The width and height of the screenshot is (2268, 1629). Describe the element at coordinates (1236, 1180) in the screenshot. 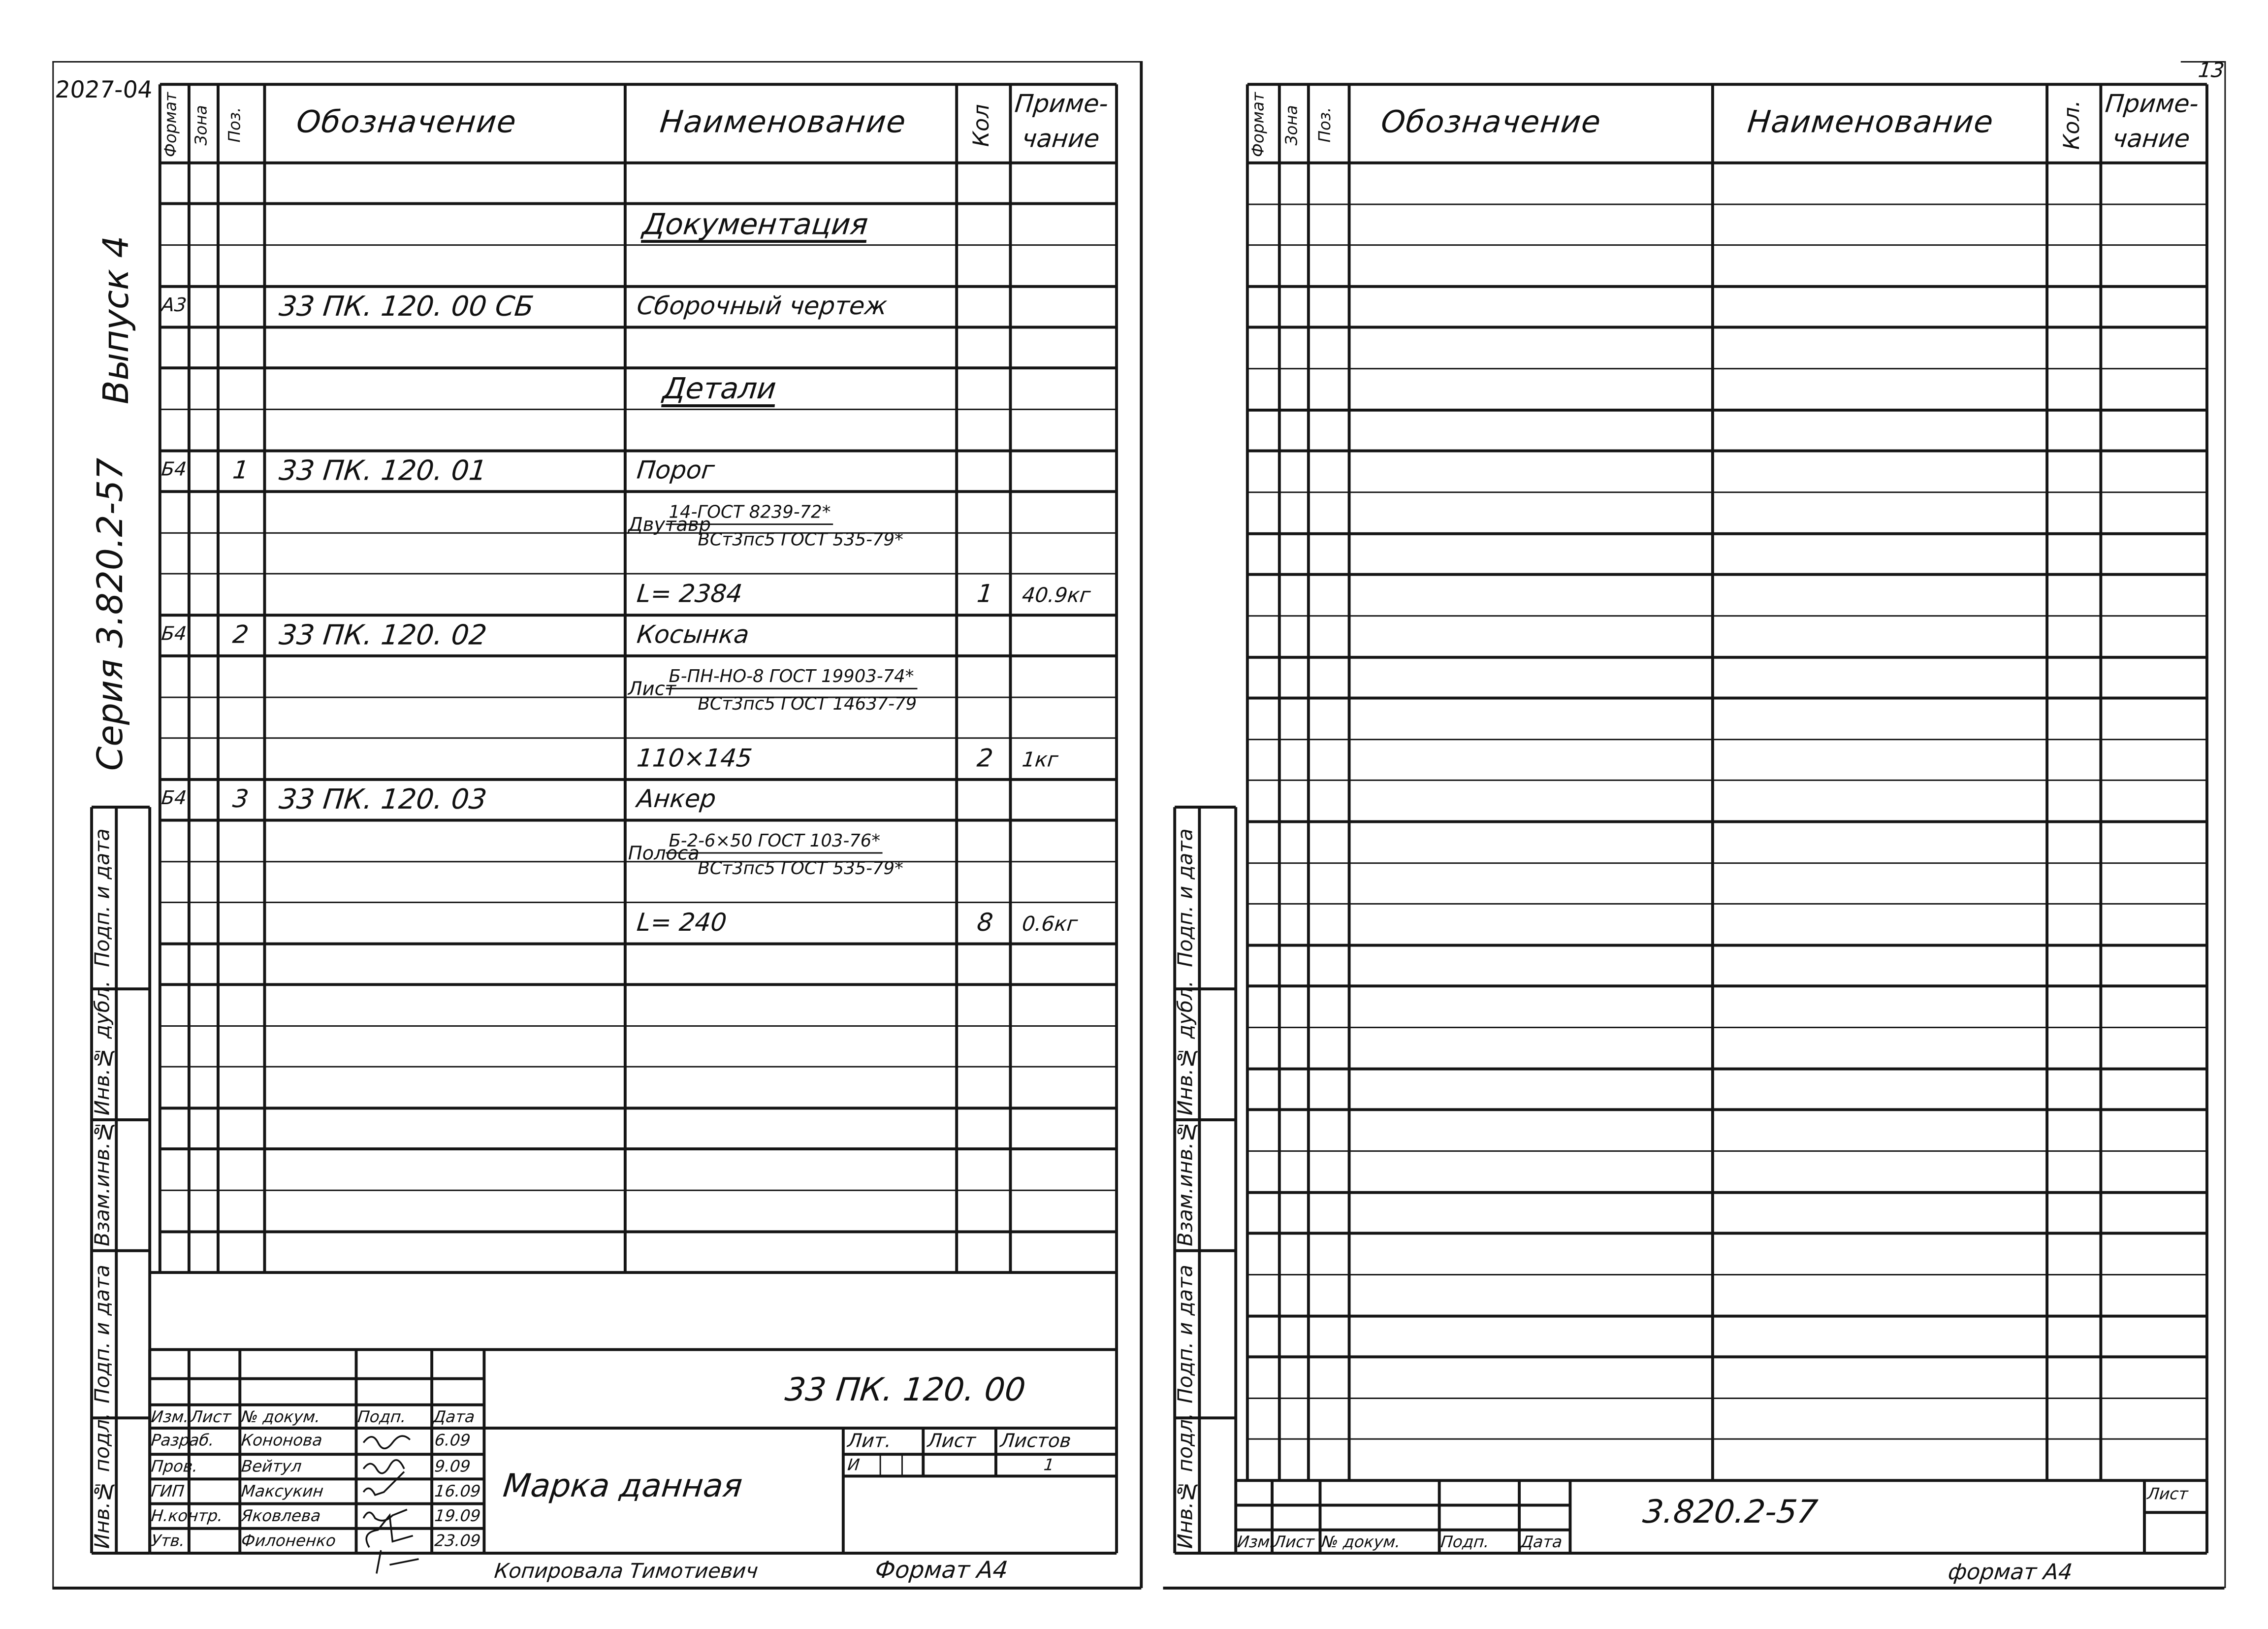

I see `frame-left` at that location.